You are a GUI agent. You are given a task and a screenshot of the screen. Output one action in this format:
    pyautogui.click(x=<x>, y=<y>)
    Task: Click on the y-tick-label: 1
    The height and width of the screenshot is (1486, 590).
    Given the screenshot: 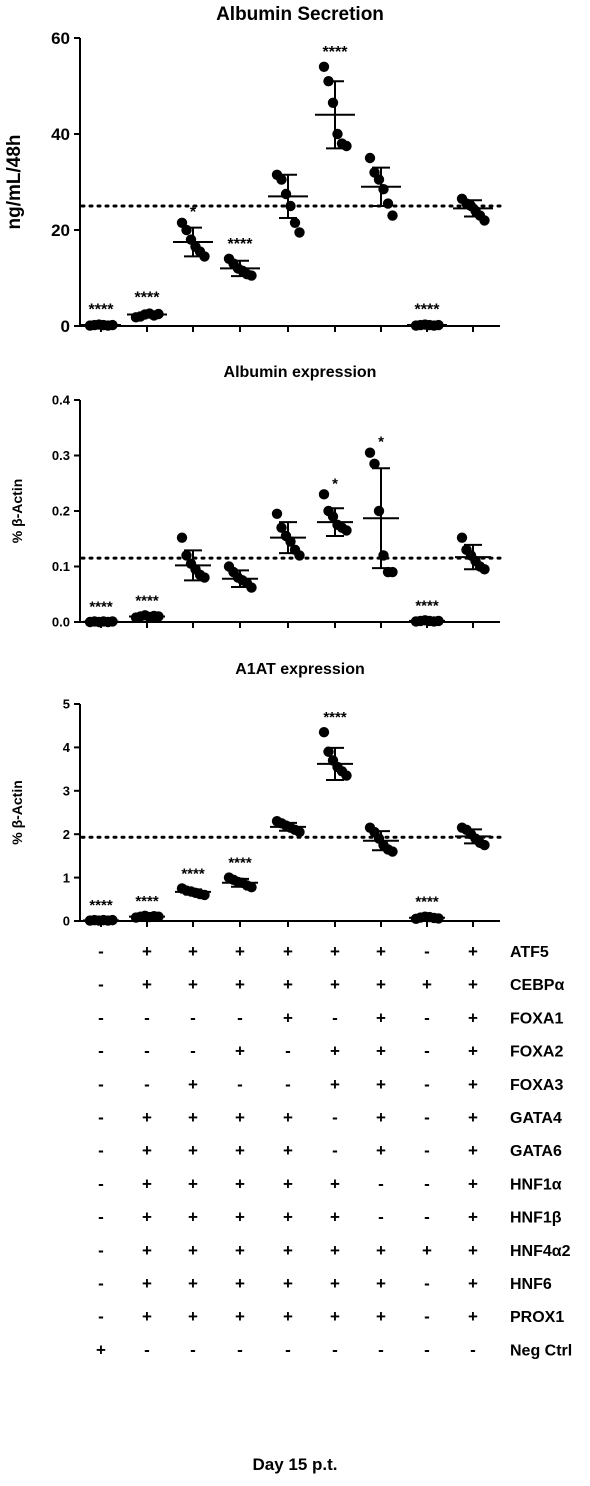 What is the action you would take?
    pyautogui.click(x=66, y=877)
    